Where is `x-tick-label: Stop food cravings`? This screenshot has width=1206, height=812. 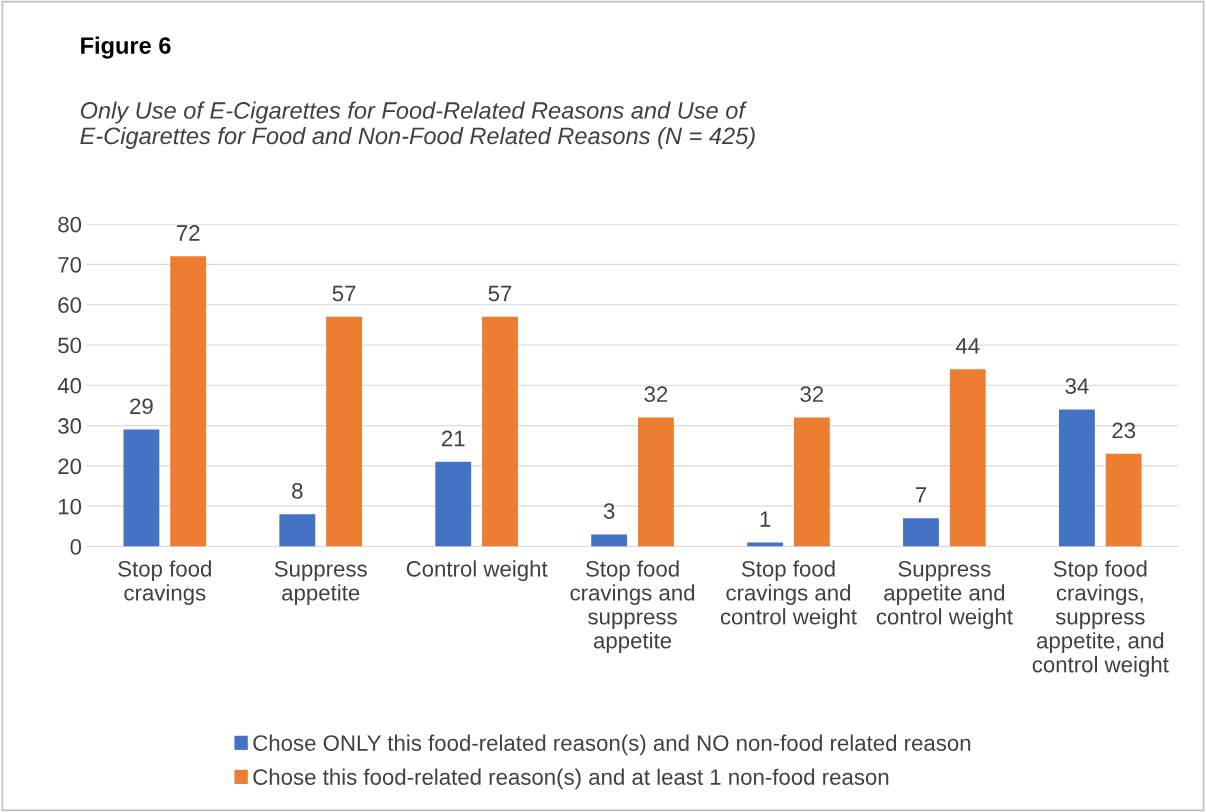 x-tick-label: Stop food cravings is located at coordinates (164, 583).